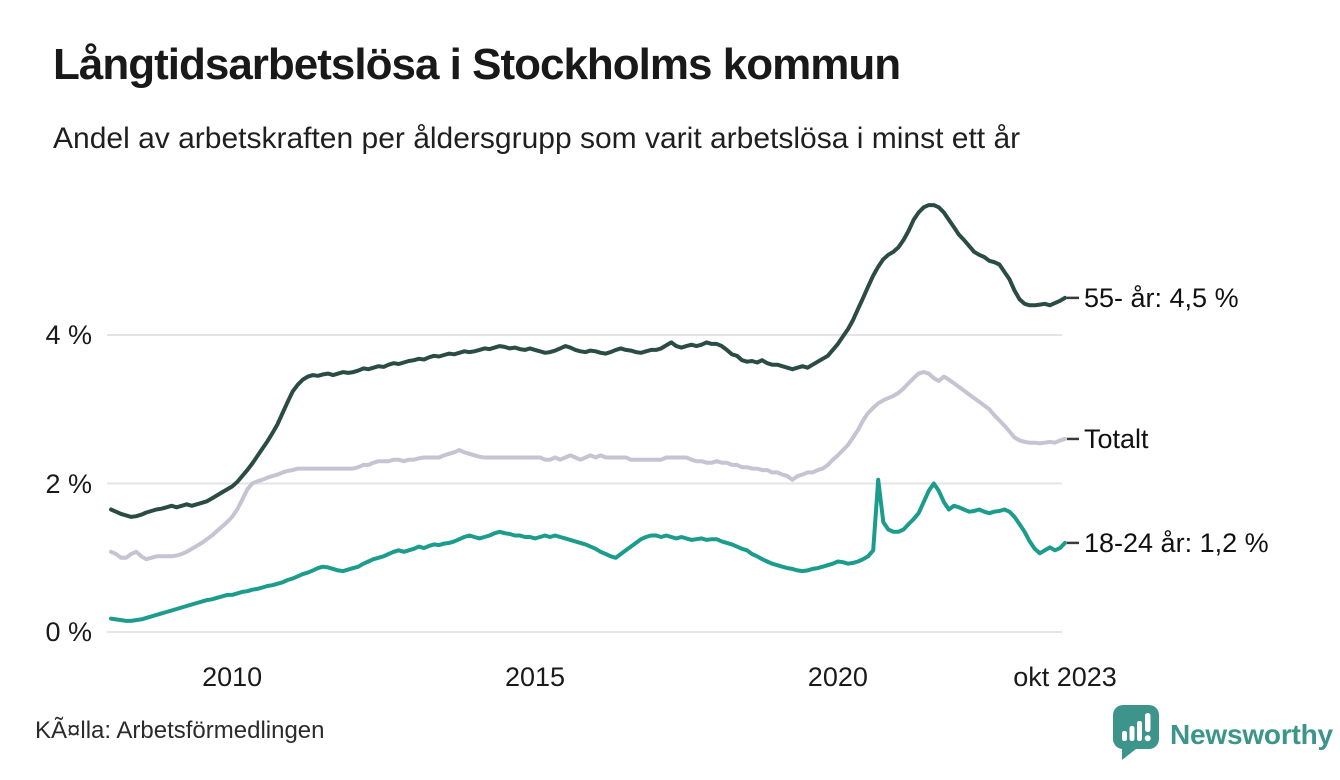 Image resolution: width=1340 pixels, height=780 pixels. What do you see at coordinates (1116, 438) in the screenshot?
I see `series-end-label: Totalt` at bounding box center [1116, 438].